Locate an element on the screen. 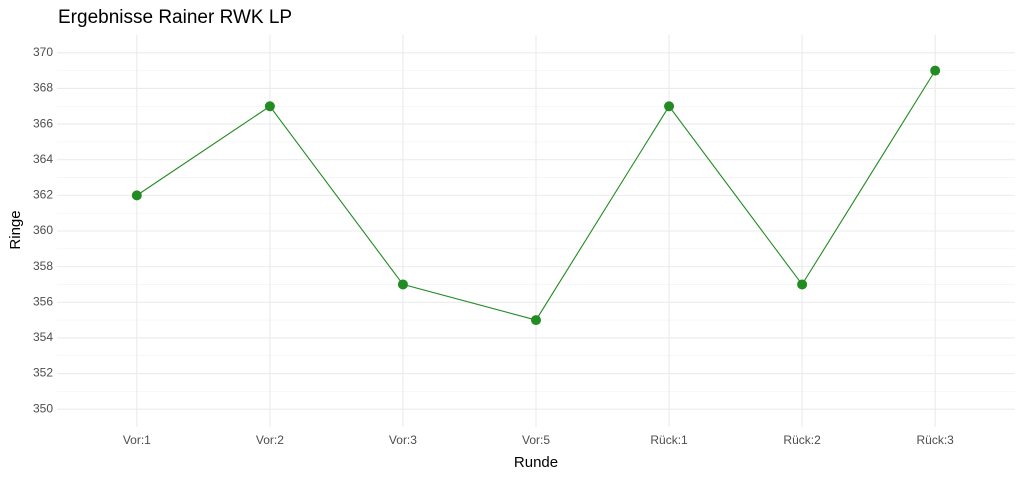 The width and height of the screenshot is (1024, 478). y-tick-label: 354 is located at coordinates (43, 337).